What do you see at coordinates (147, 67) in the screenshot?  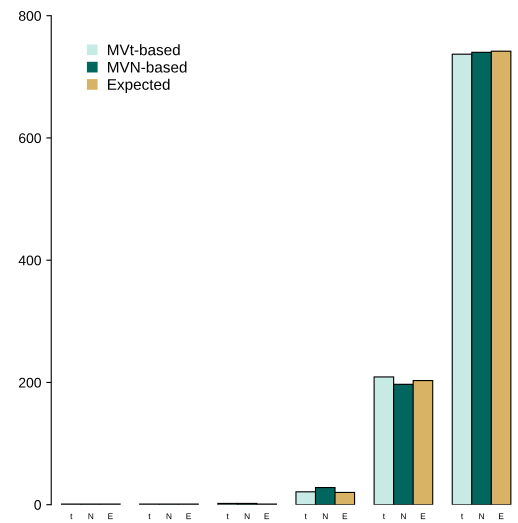 I see `legend-label: MVN-based` at bounding box center [147, 67].